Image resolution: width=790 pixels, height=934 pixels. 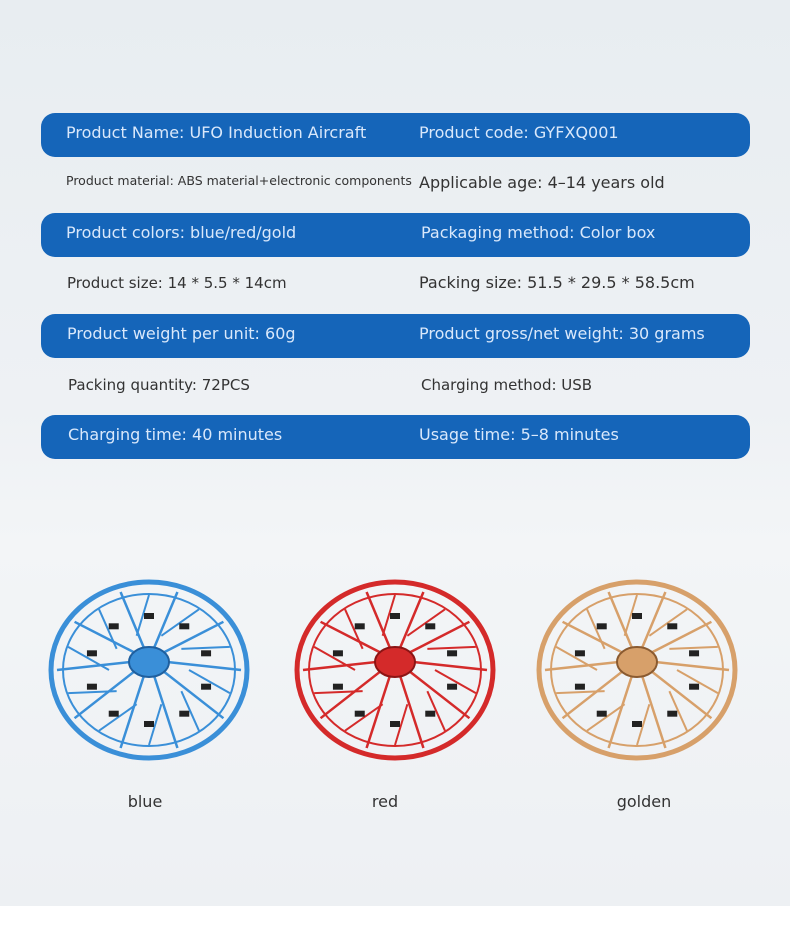 I want to click on spec-gross-weight: Product gross/net weight: 30 grams, so click(x=562, y=333).